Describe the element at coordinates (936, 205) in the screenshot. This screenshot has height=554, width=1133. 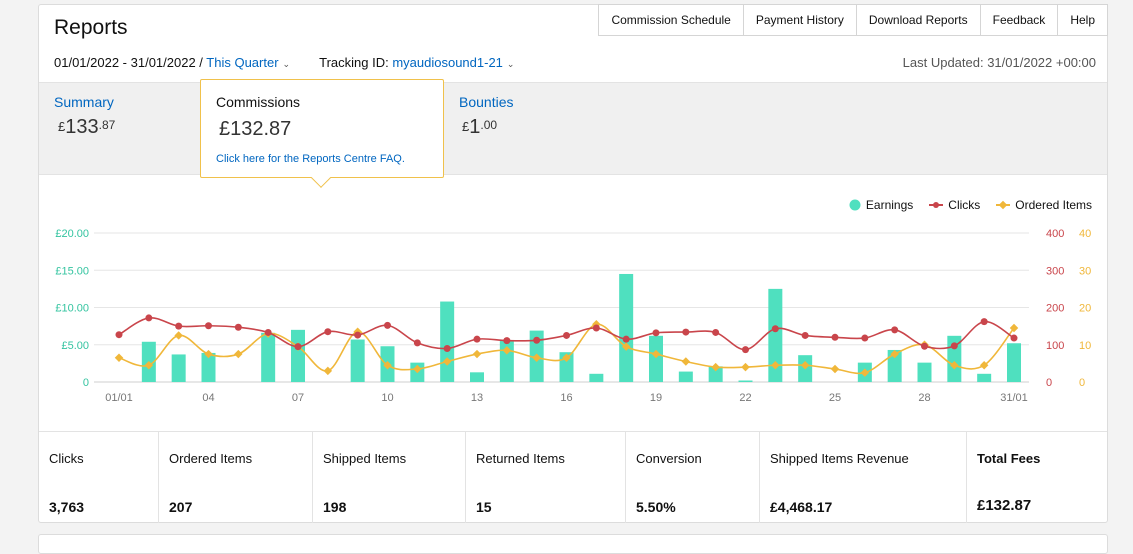
I see `clicks-swatch-icon` at that location.